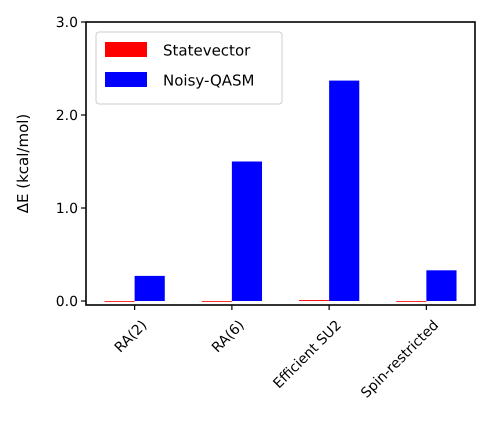 This screenshot has height=431, width=484. What do you see at coordinates (208, 80) in the screenshot?
I see `legend-label: Noisy-QASM` at bounding box center [208, 80].